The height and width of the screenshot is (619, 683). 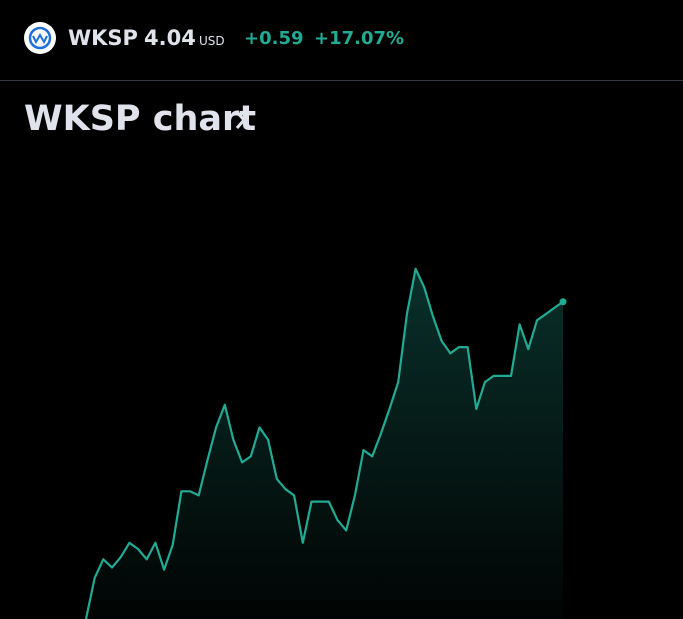 What do you see at coordinates (240, 120) in the screenshot?
I see `chevron` at bounding box center [240, 120].